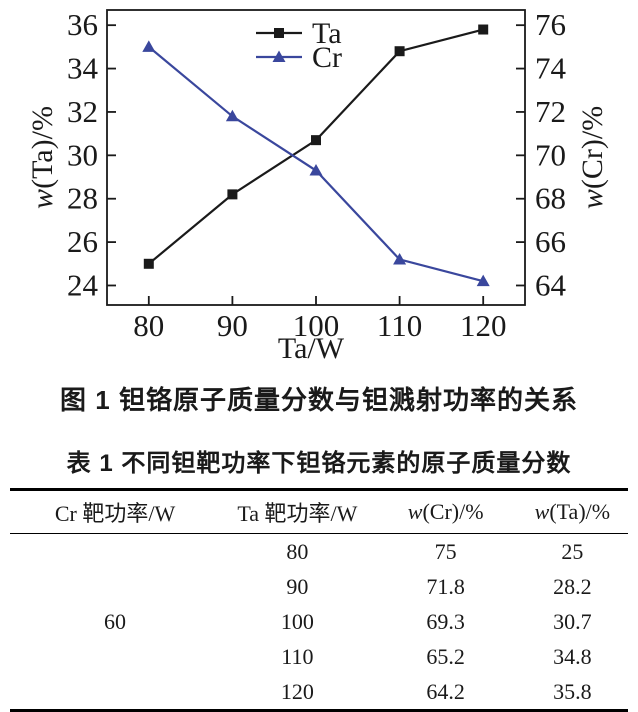 The height and width of the screenshot is (712, 638). I want to click on table-head: Cr 靶功率/W Ta 靶功率/W w(Cr)/% w(Ta)/%, so click(319, 511).